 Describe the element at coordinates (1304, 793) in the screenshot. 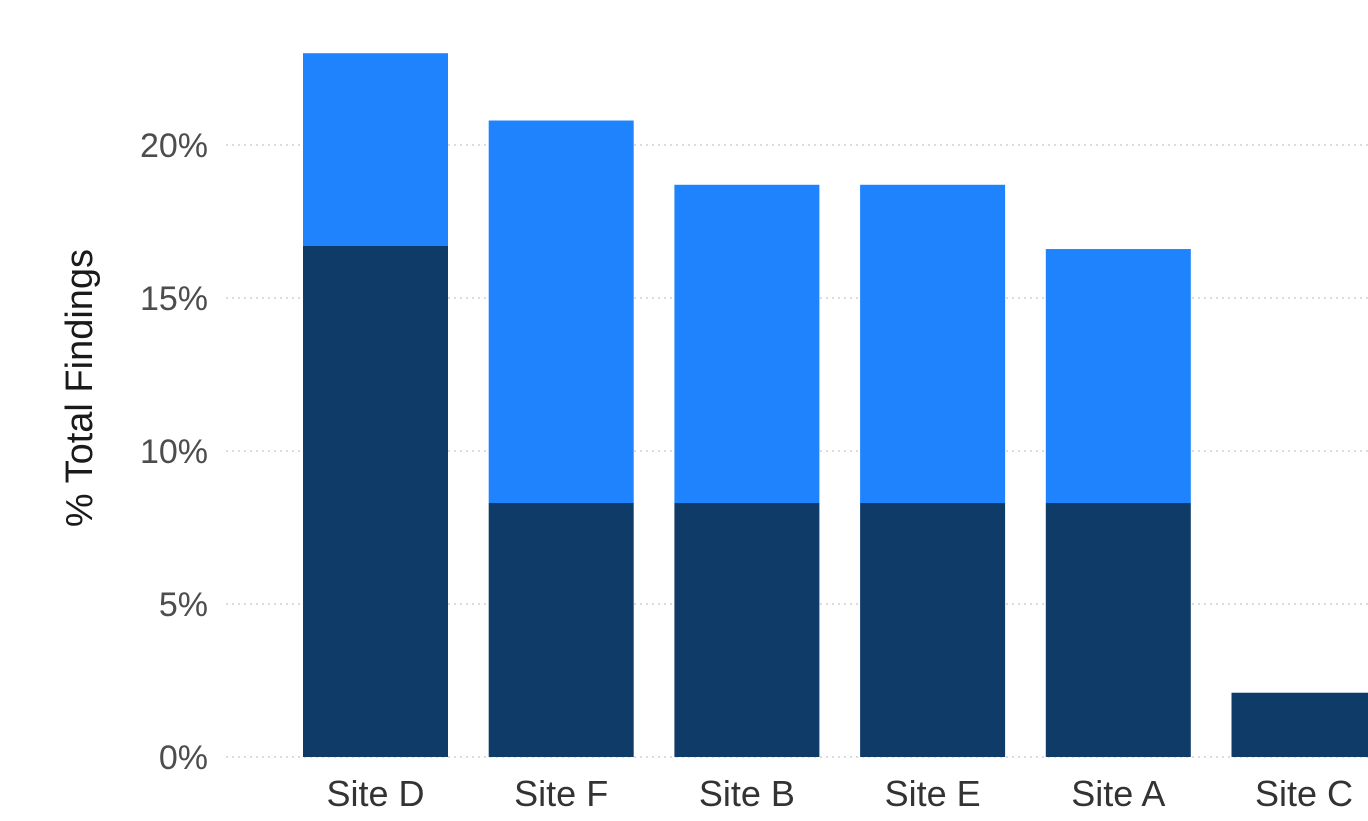

I see `x-tick-label: Site C` at that location.